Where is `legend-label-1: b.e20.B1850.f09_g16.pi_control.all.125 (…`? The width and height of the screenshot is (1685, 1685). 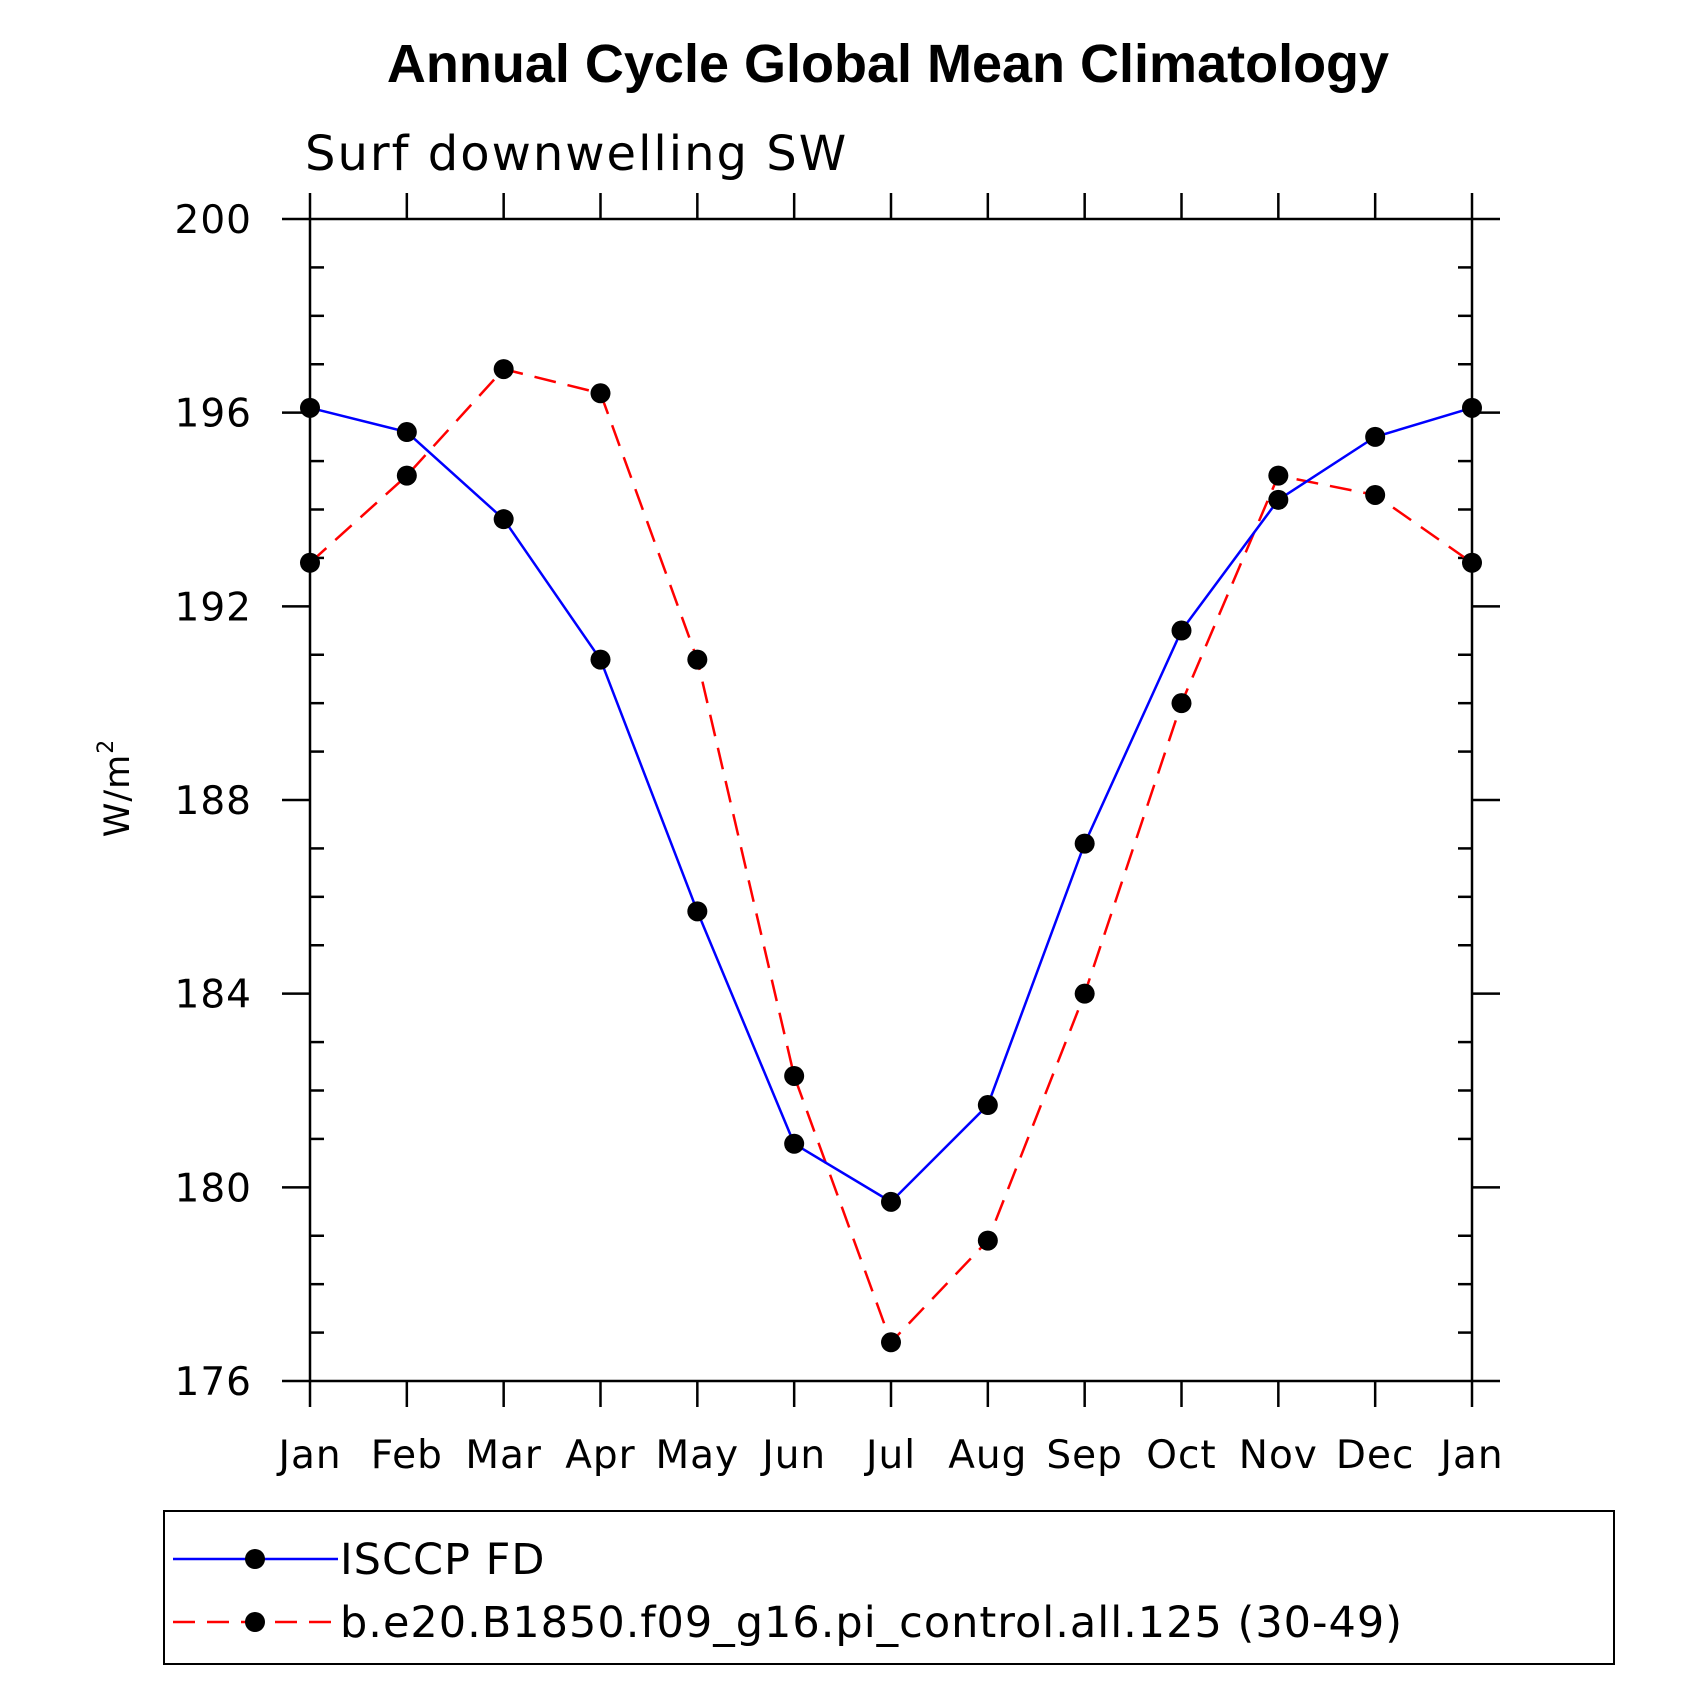
legend-label-1: b.e20.B1850.f09_g16.pi_control.all.125 (… is located at coordinates (871, 1623).